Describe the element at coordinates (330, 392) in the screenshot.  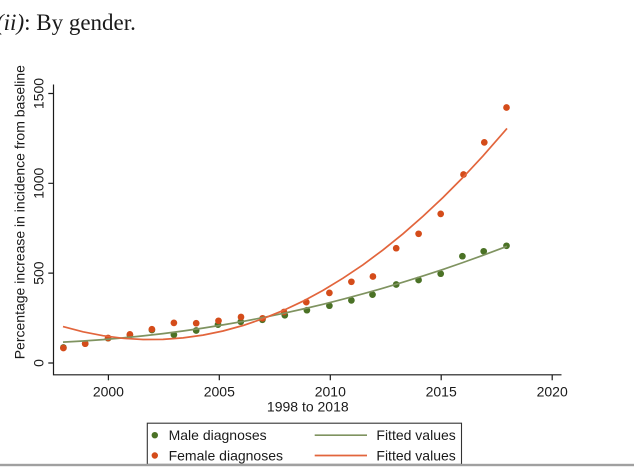
I see `svg-text: 2010` at that location.